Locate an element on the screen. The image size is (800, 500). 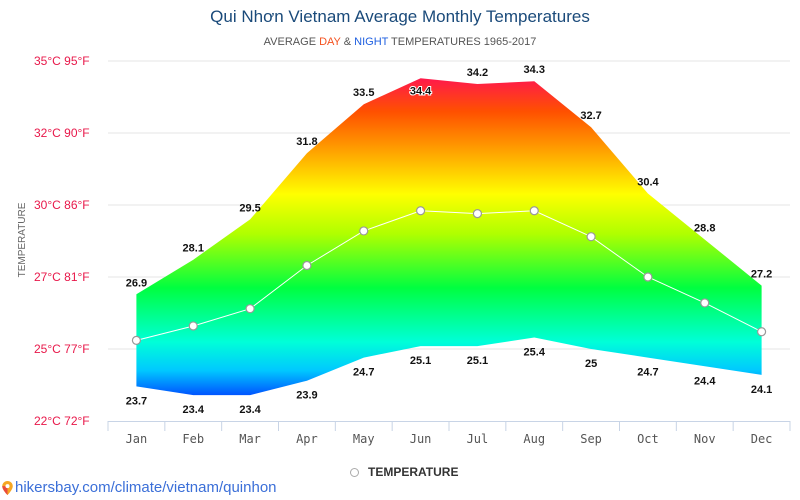
legend: TEMPERATURE is located at coordinates (404, 472).